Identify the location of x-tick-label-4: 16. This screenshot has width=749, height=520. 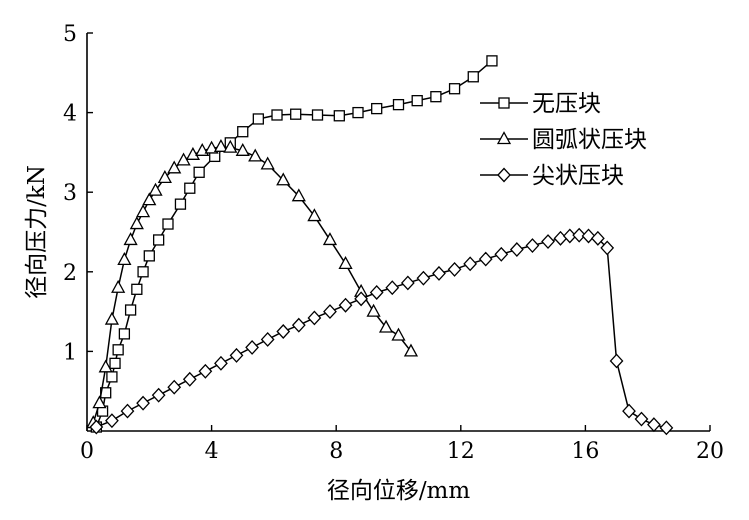
(585, 451).